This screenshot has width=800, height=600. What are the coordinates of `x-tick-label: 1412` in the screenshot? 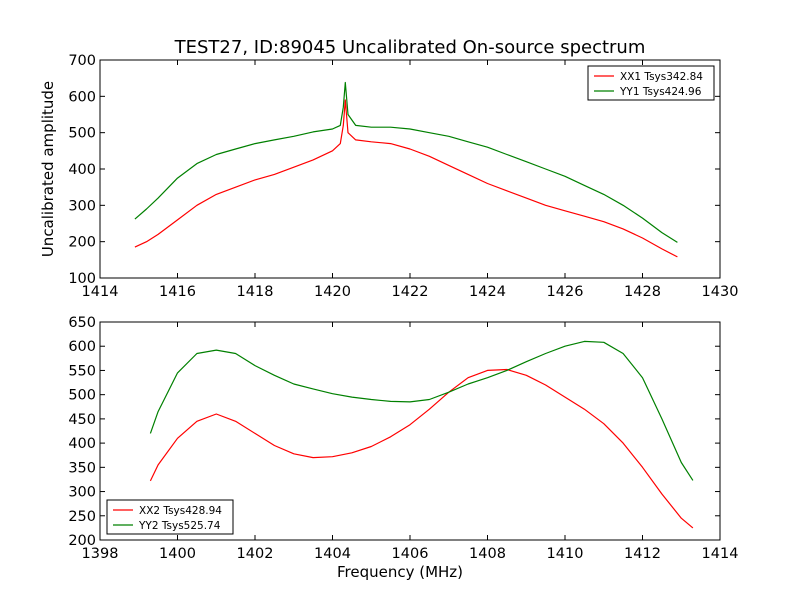 It's located at (642, 554).